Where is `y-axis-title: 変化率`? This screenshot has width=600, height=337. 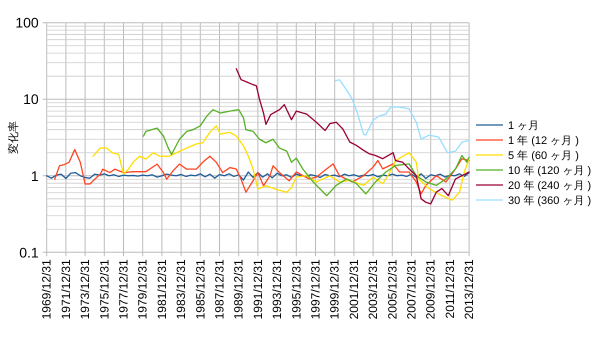
y-axis-title: 変化率 is located at coordinates (13, 137).